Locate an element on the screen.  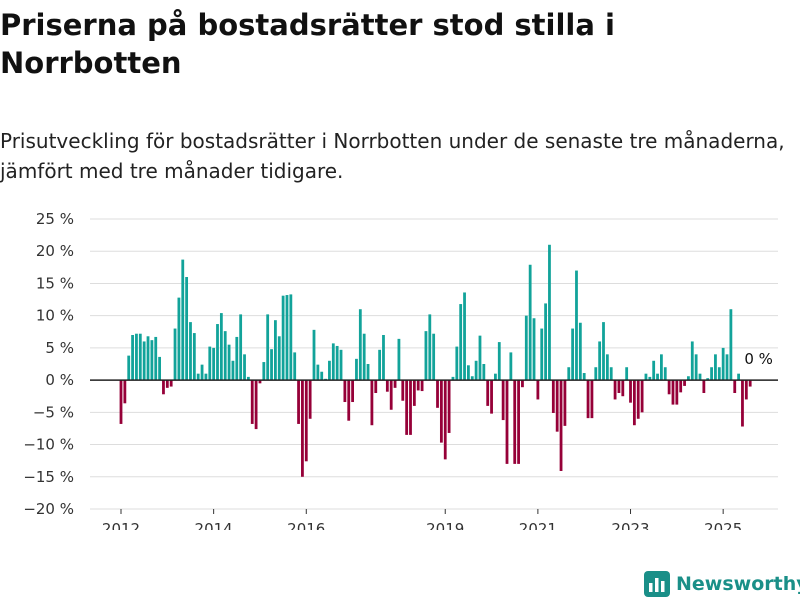
y-tick-label: −5 % is located at coordinates (53, 412).